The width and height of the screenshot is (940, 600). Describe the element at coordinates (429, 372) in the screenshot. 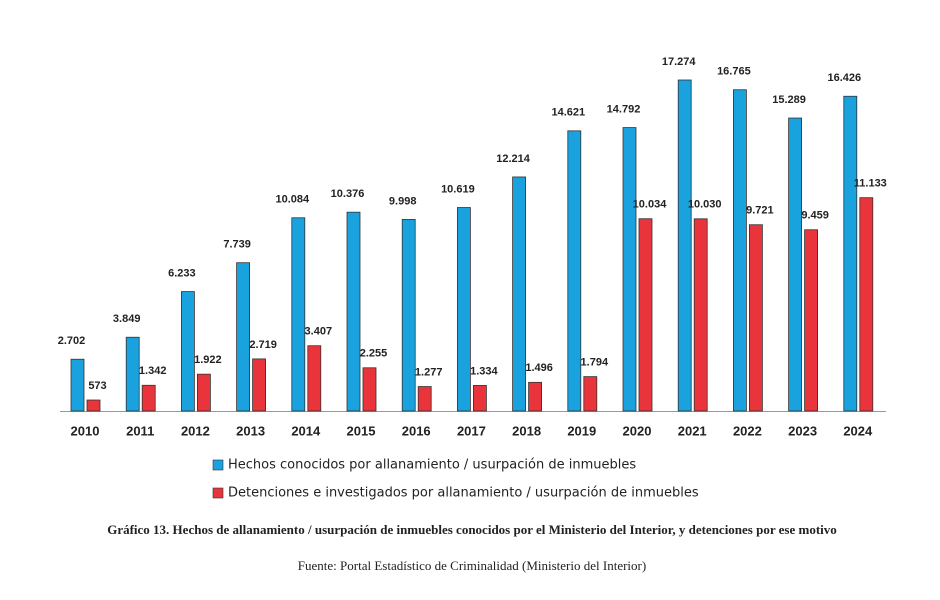

I see `data-label: 1.277` at that location.